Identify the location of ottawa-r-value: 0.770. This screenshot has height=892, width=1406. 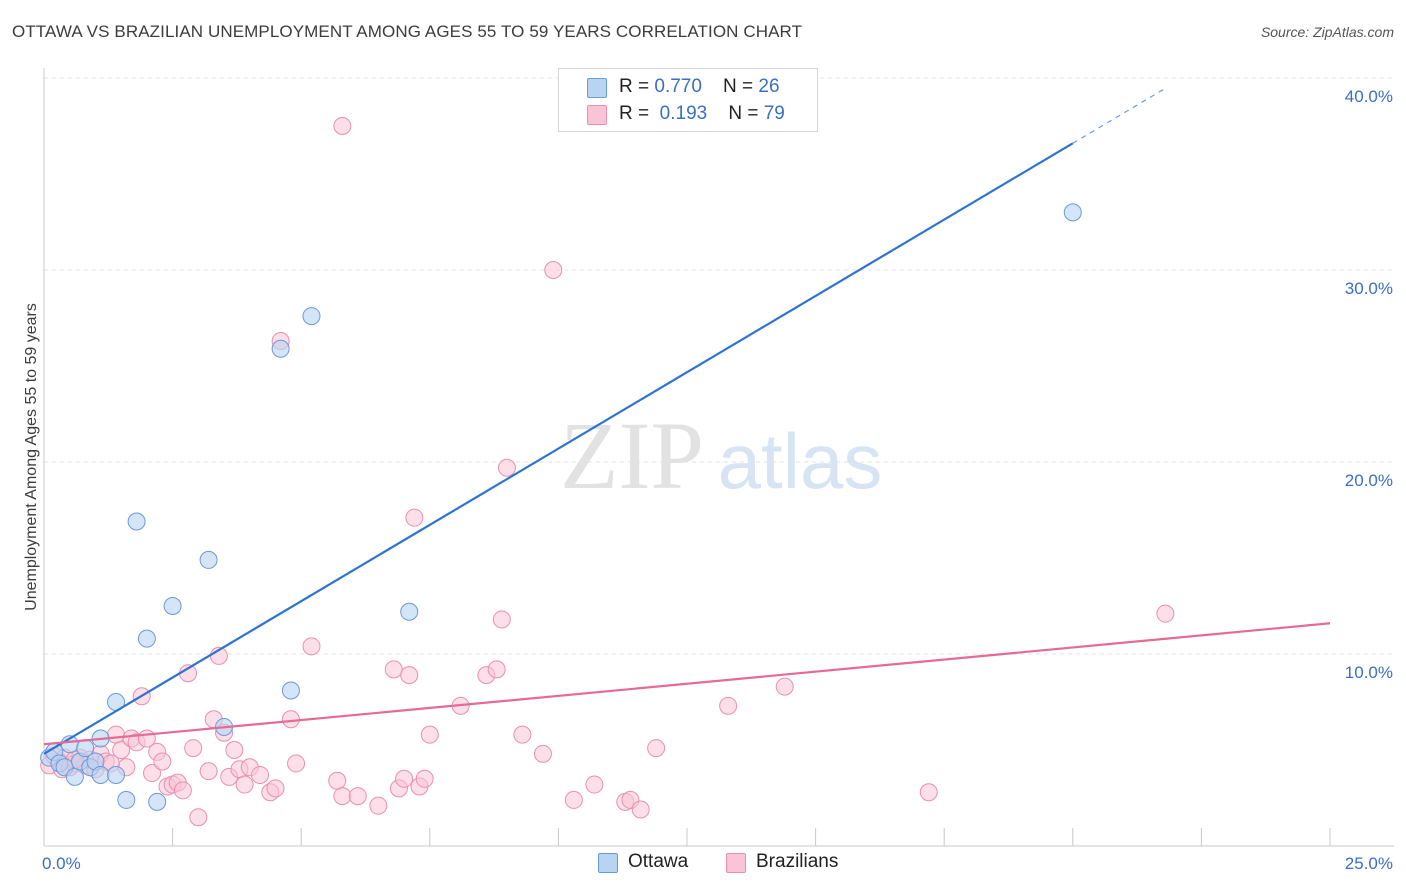
(678, 86).